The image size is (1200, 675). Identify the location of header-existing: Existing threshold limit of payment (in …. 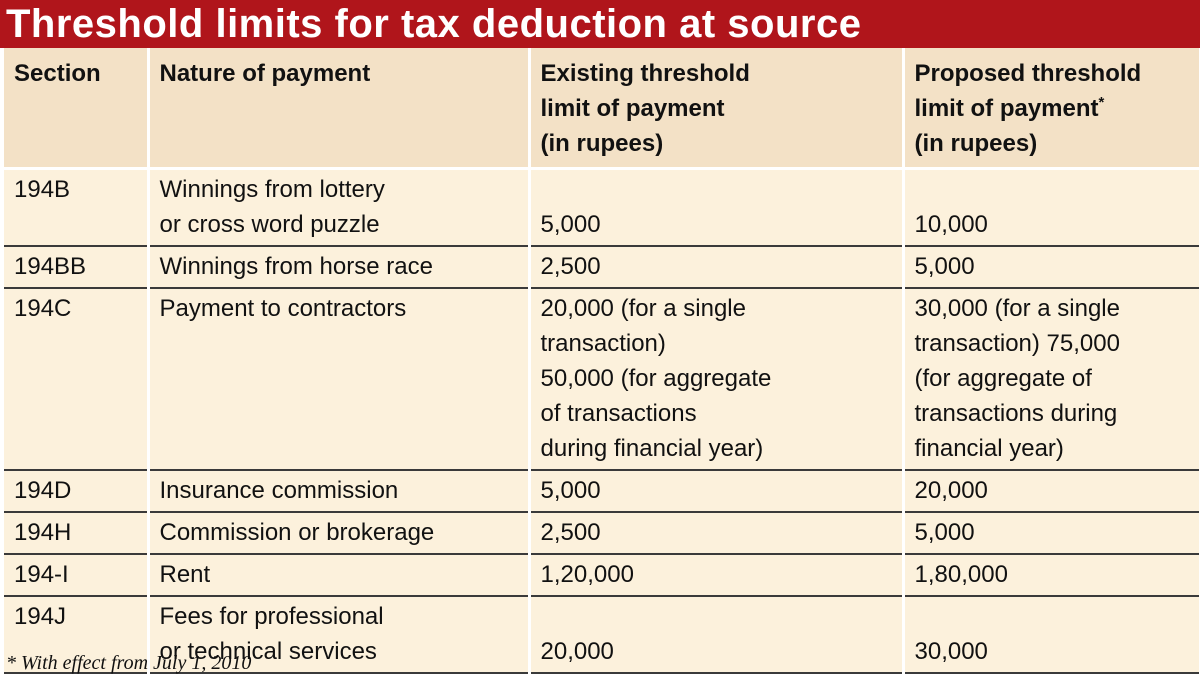
(717, 109).